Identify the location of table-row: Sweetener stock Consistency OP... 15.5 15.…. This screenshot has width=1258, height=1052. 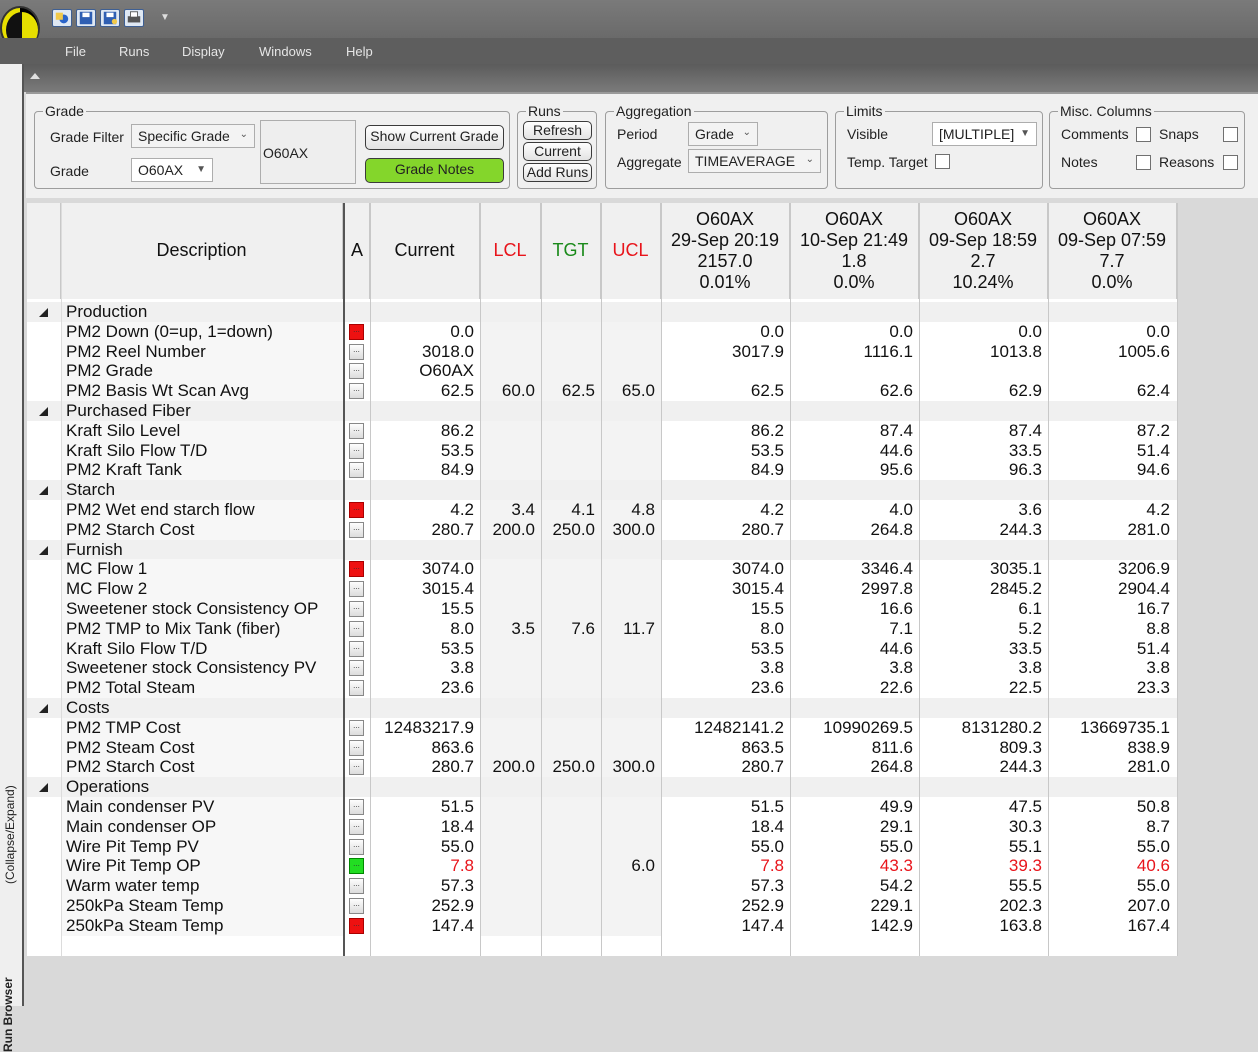
(602, 609).